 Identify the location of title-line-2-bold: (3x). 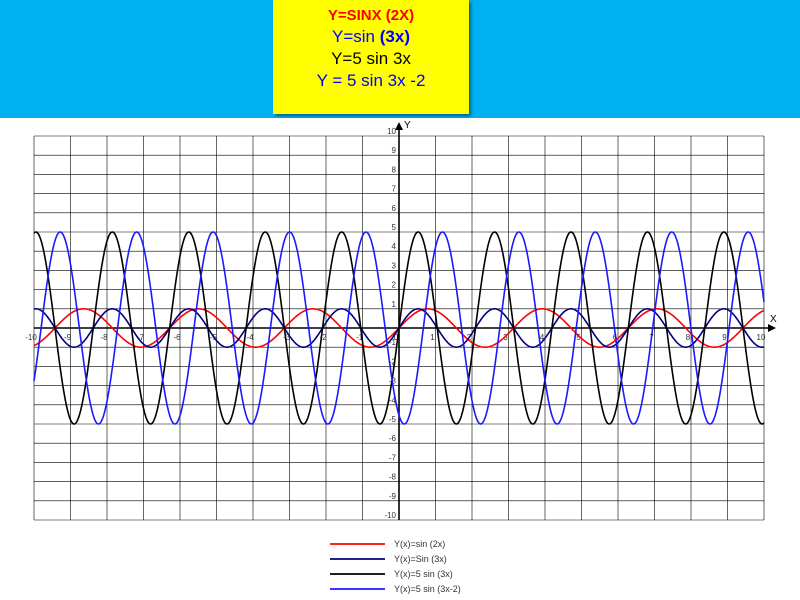
(394, 36).